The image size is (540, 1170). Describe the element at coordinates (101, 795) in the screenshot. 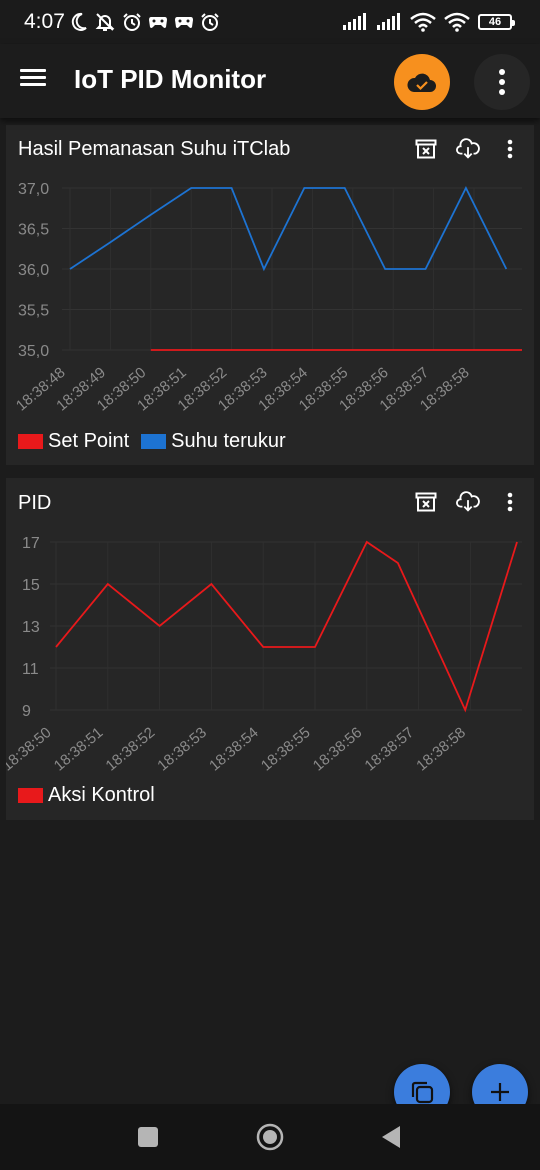

I see `legend-label: Aksi Kontrol` at that location.